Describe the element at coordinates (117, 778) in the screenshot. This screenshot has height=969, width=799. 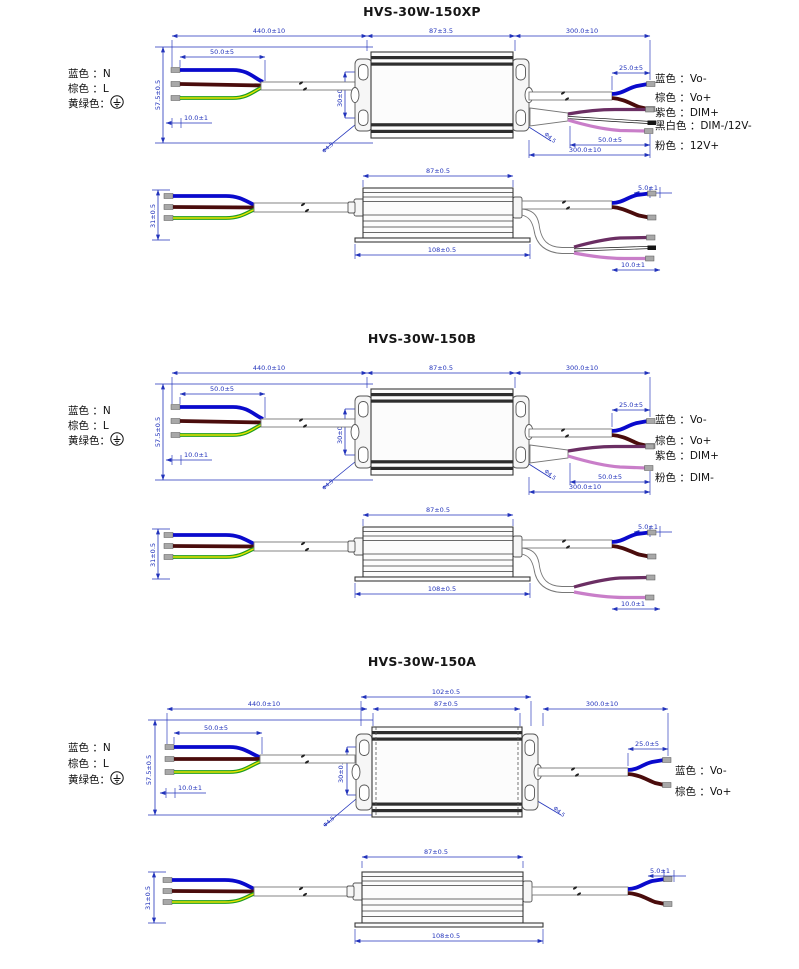
I see `earth-ground-icon` at that location.